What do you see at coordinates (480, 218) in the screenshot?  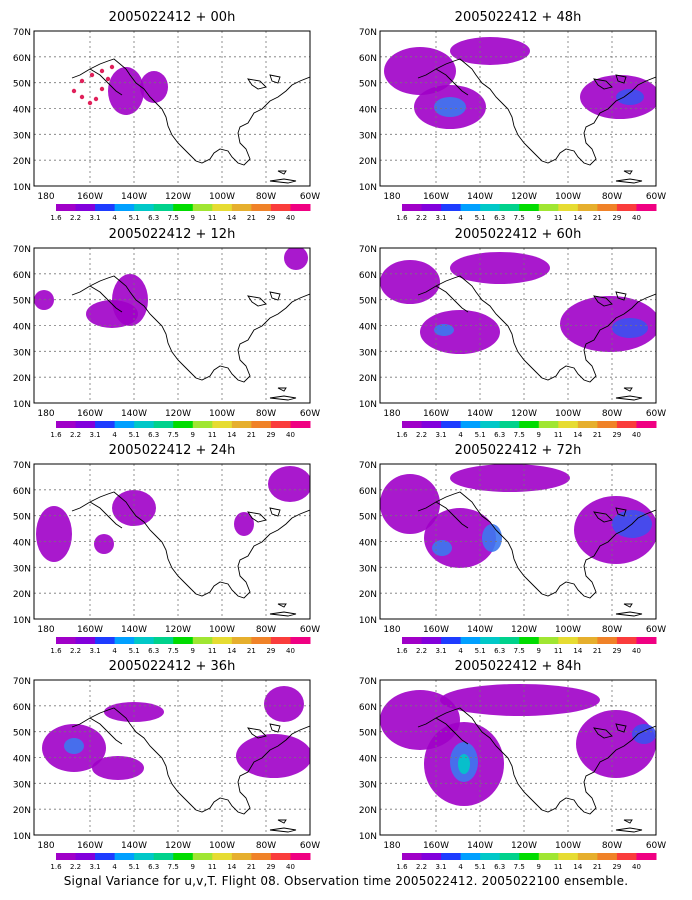 I see `colorbar-label: 5.1` at bounding box center [480, 218].